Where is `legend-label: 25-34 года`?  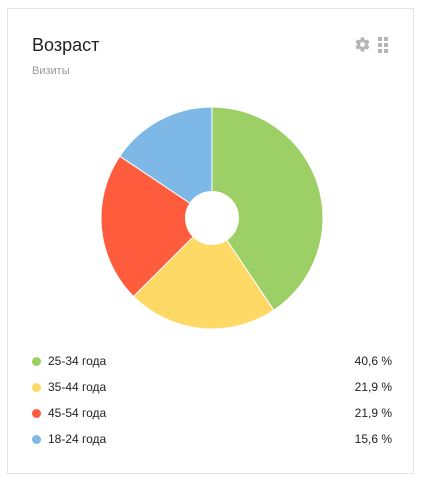 legend-label: 25-34 года is located at coordinates (77, 361).